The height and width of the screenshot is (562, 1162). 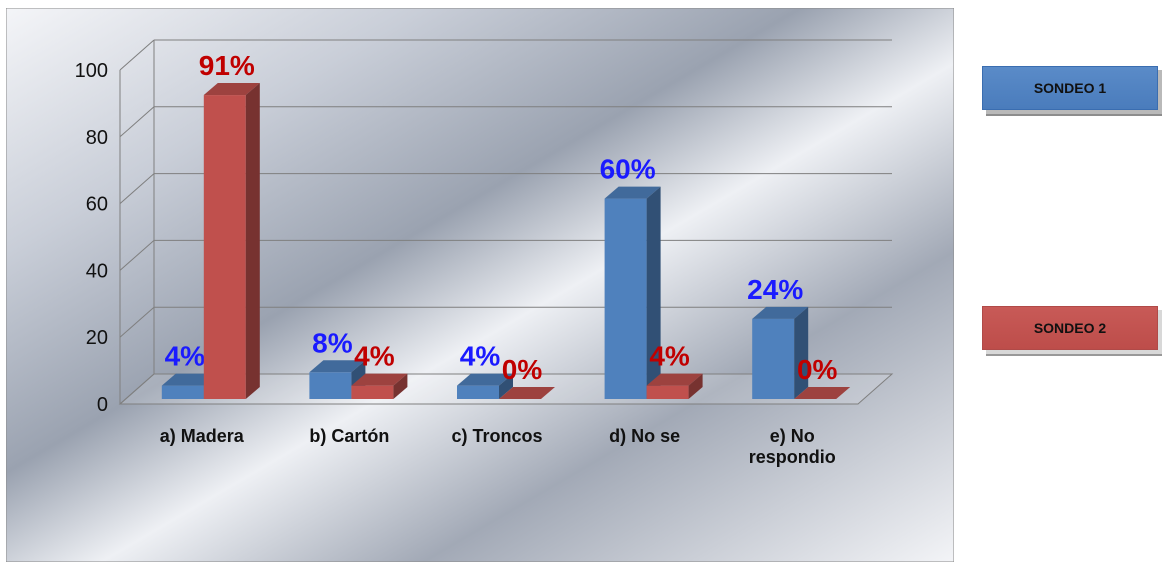 I want to click on y-tick-label: 60, so click(x=97, y=205).